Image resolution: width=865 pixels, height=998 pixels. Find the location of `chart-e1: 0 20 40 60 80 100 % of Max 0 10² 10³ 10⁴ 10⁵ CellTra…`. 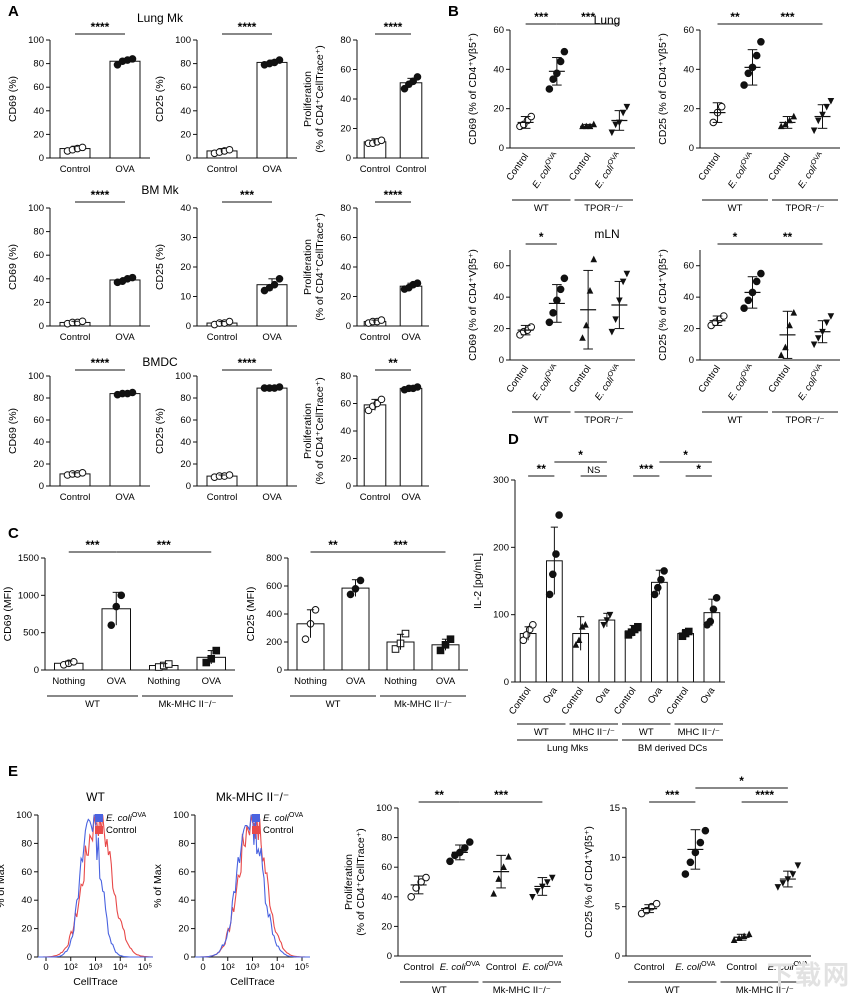

chart-e1: 0 20 40 60 80 100 % of Max 0 10² 10³ 10⁴ 10⁵ CellTra… is located at coordinates (77, 889).